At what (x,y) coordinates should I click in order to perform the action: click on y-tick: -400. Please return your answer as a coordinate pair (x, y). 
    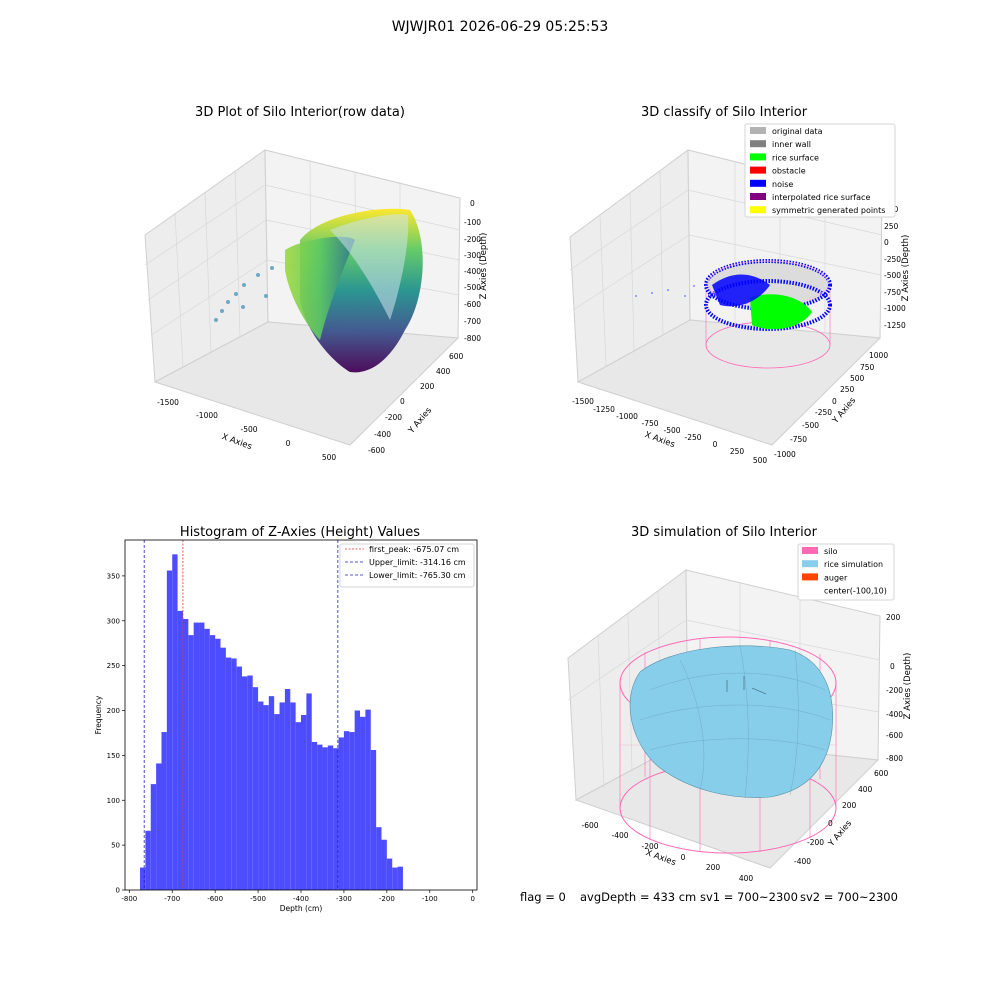
    Looking at the image, I should click on (382, 434).